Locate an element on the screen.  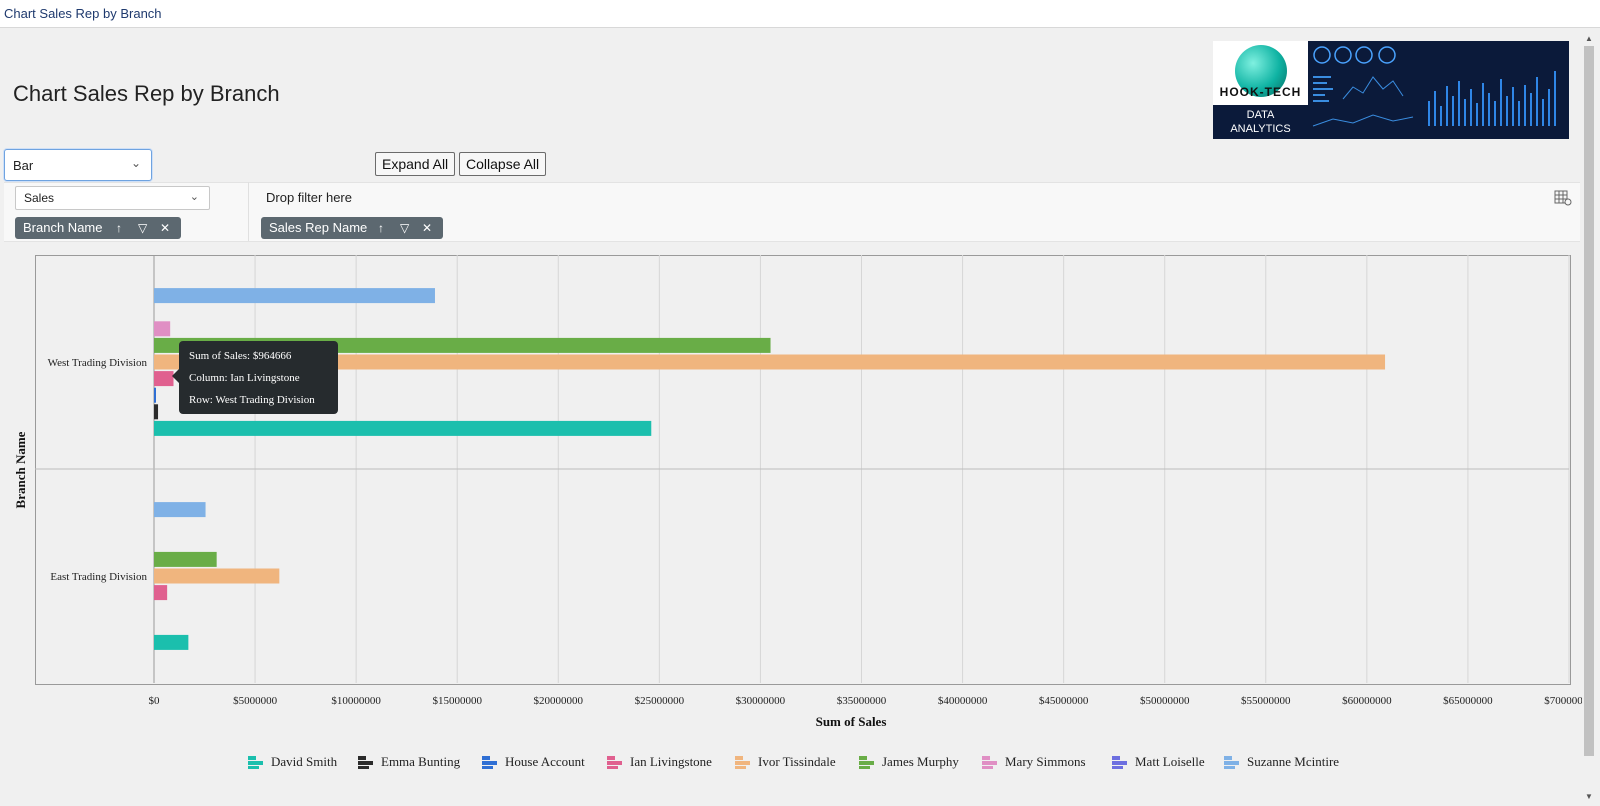
pivot-toolbar is located at coordinates (792, 197).